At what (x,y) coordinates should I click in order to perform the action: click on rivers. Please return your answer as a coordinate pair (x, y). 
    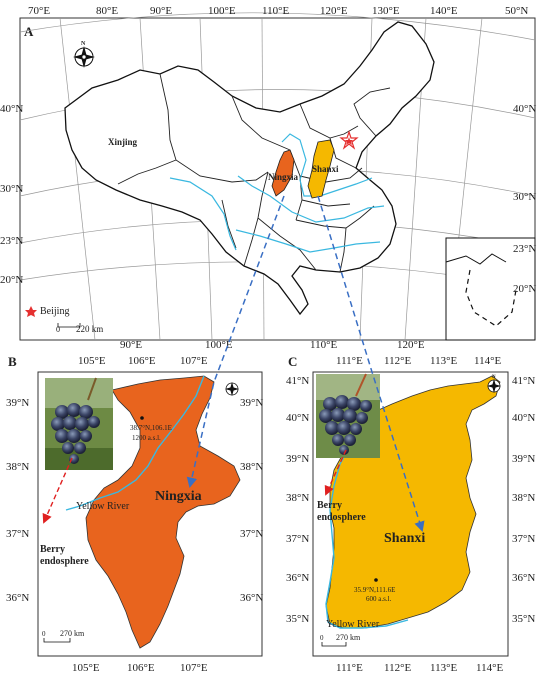
    Looking at the image, I should click on (277, 193).